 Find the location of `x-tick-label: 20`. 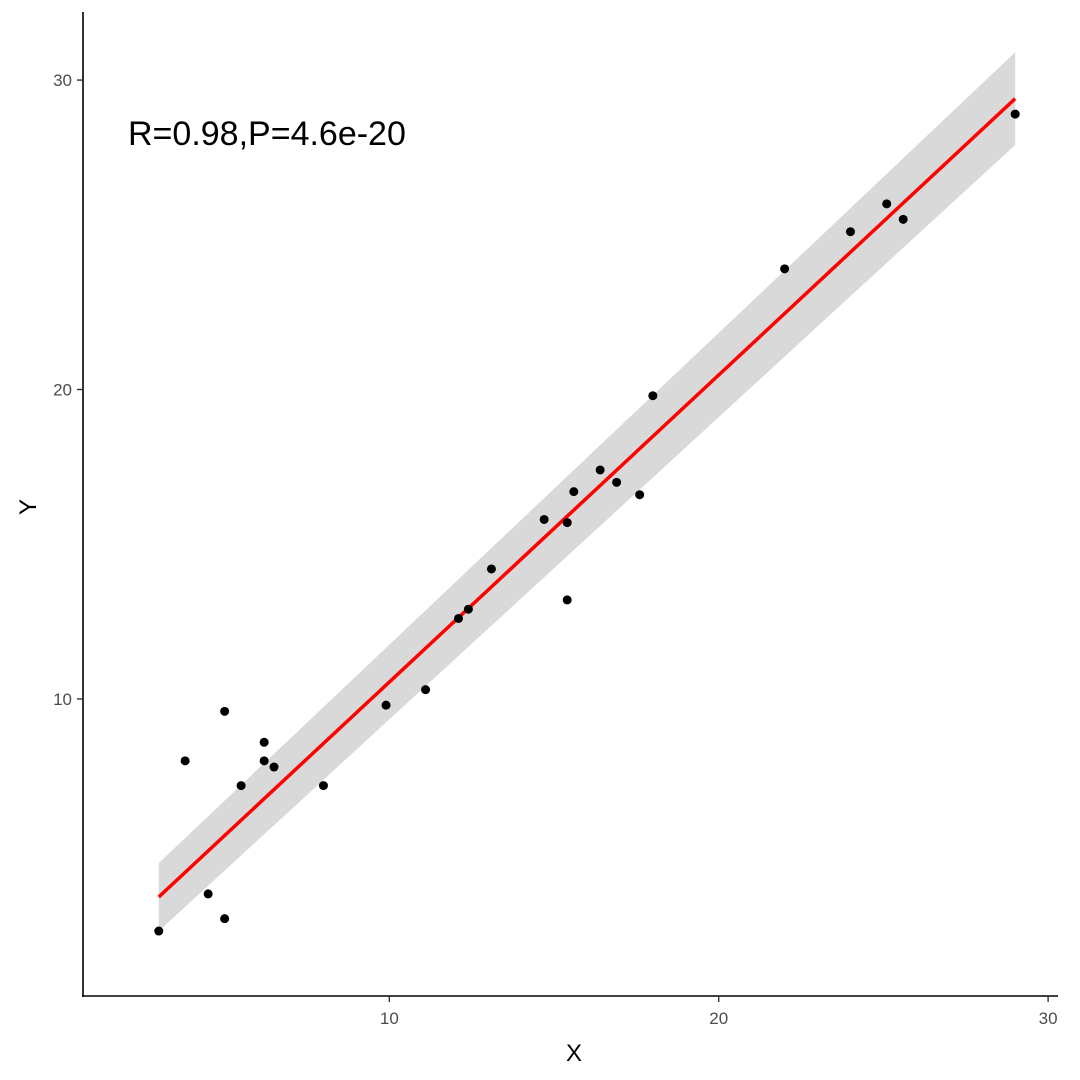

x-tick-label: 20 is located at coordinates (718, 1018).